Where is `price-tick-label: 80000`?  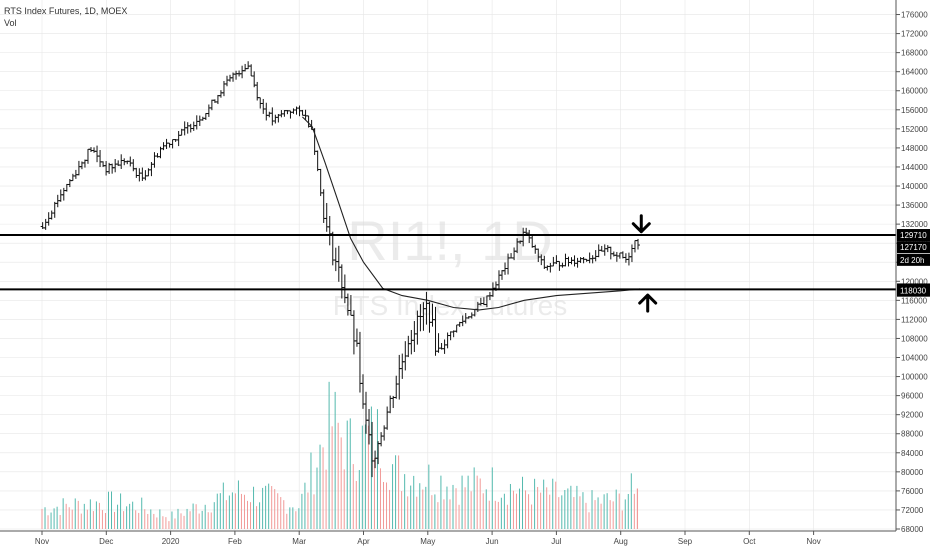
price-tick-label: 80000 is located at coordinates (912, 472).